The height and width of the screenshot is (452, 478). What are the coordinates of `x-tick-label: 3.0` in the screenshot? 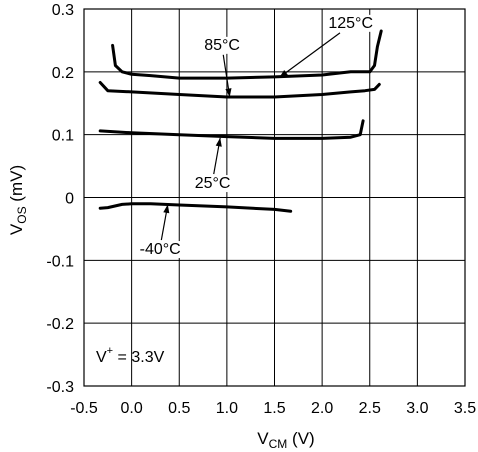 It's located at (417, 408).